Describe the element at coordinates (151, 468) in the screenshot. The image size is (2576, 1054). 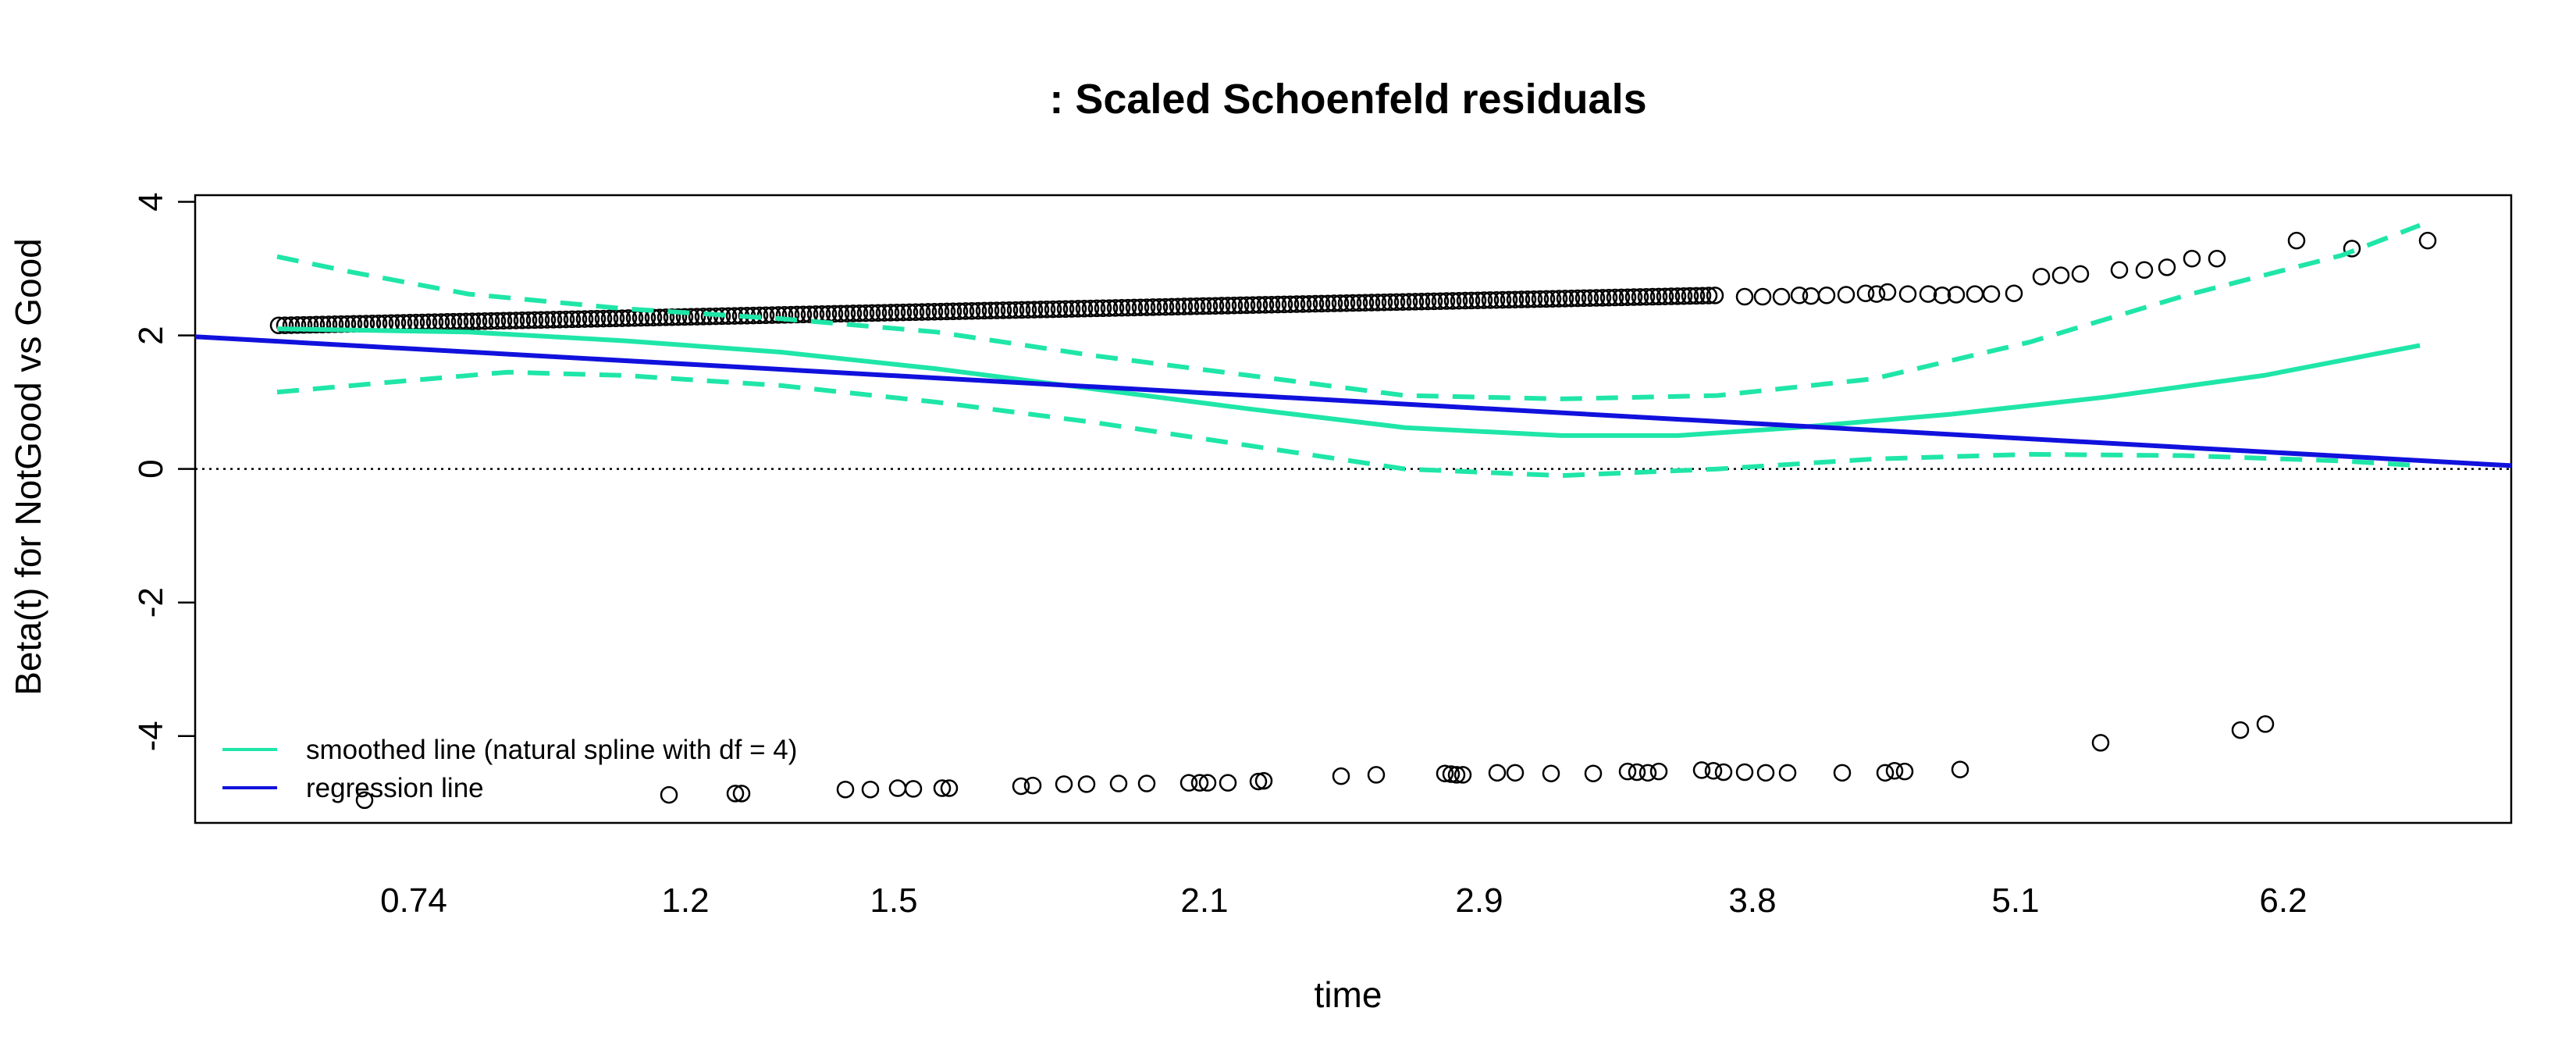
I see `y-tick-label: 0` at that location.